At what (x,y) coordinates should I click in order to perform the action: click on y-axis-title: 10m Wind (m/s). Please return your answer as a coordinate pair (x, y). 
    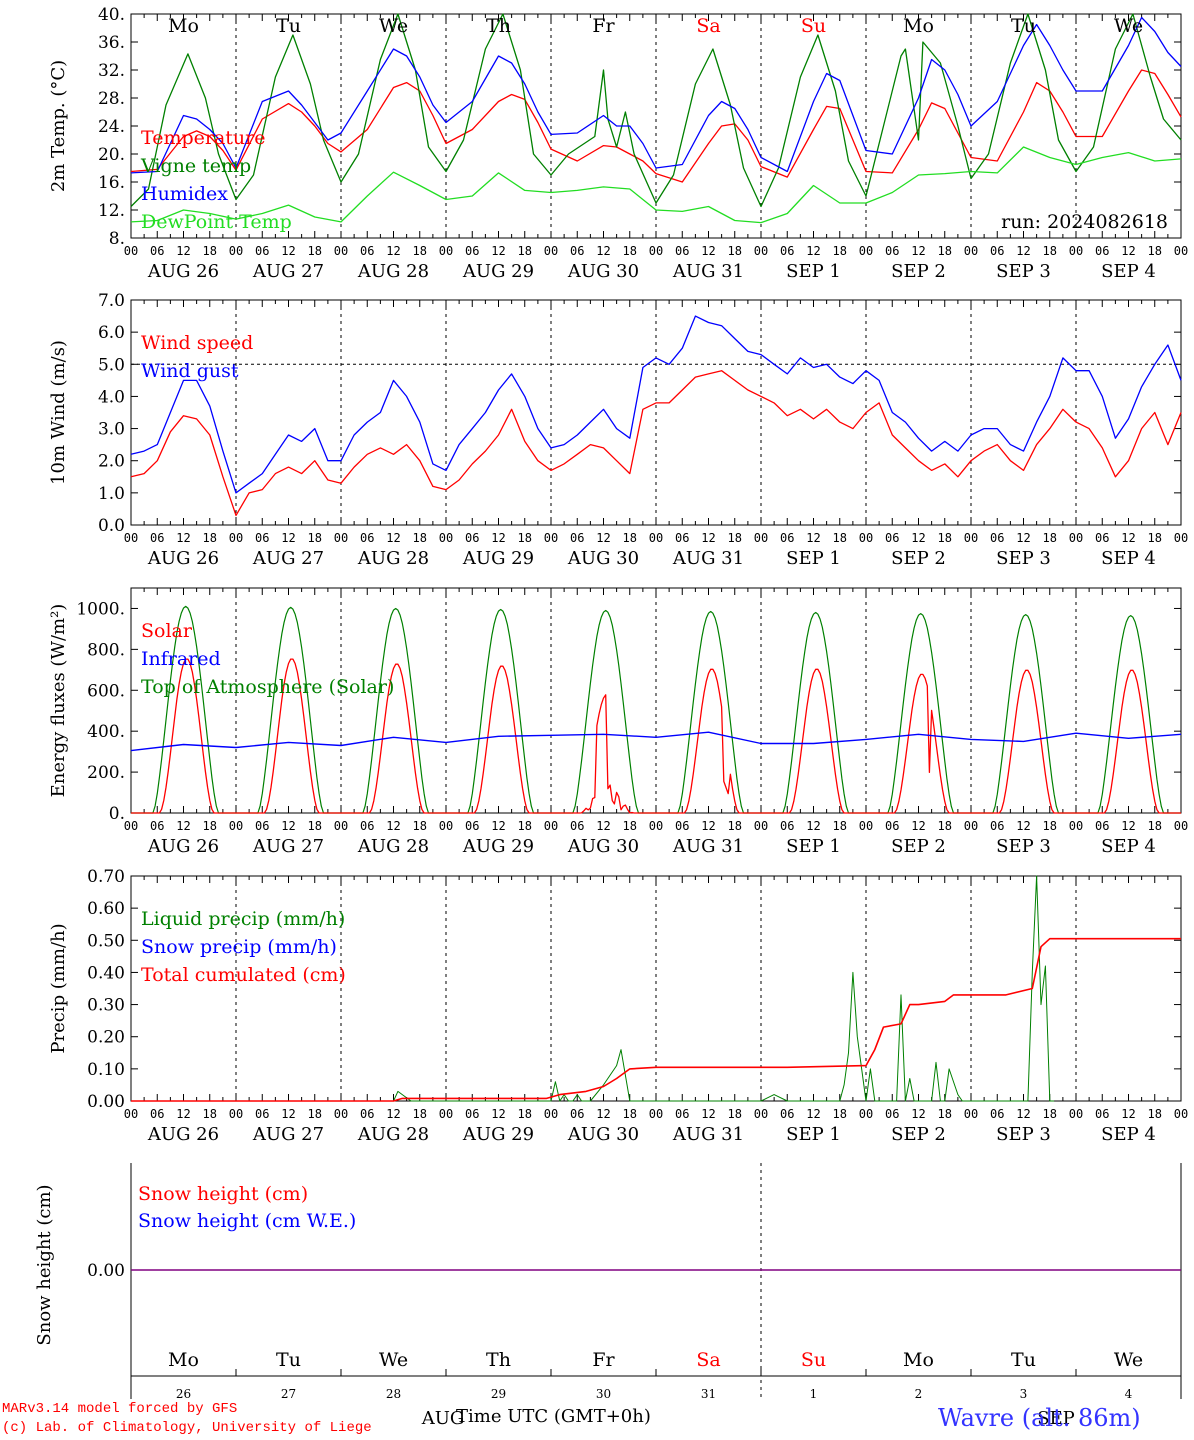
    Looking at the image, I should click on (58, 412).